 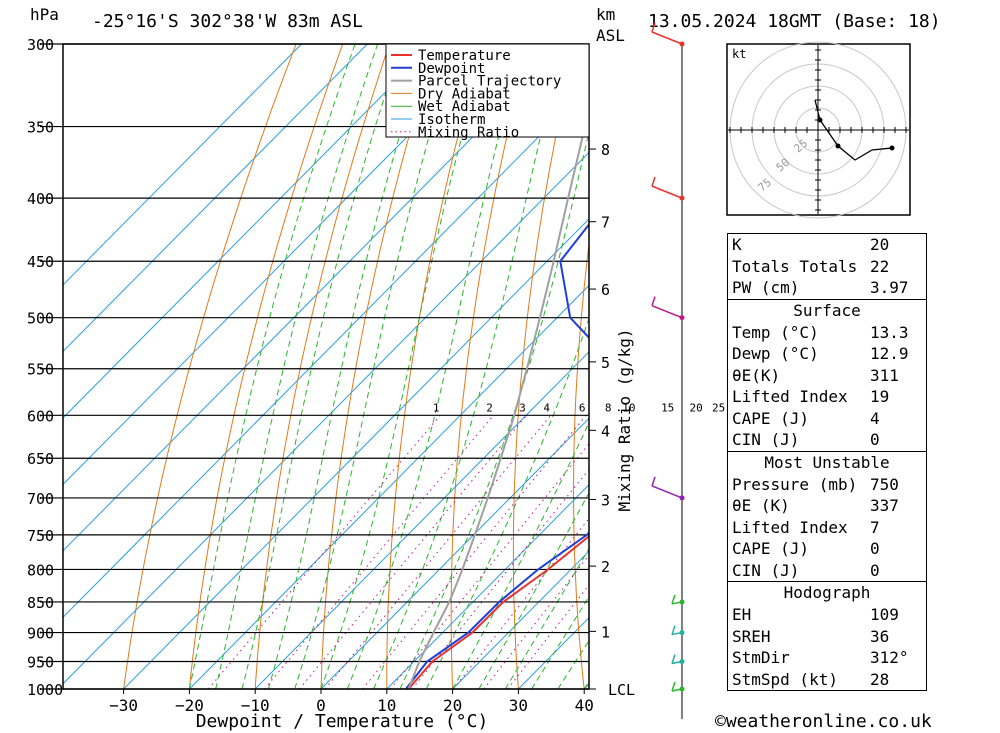 What do you see at coordinates (827, 245) in the screenshot?
I see `indices-row: K 20` at bounding box center [827, 245].